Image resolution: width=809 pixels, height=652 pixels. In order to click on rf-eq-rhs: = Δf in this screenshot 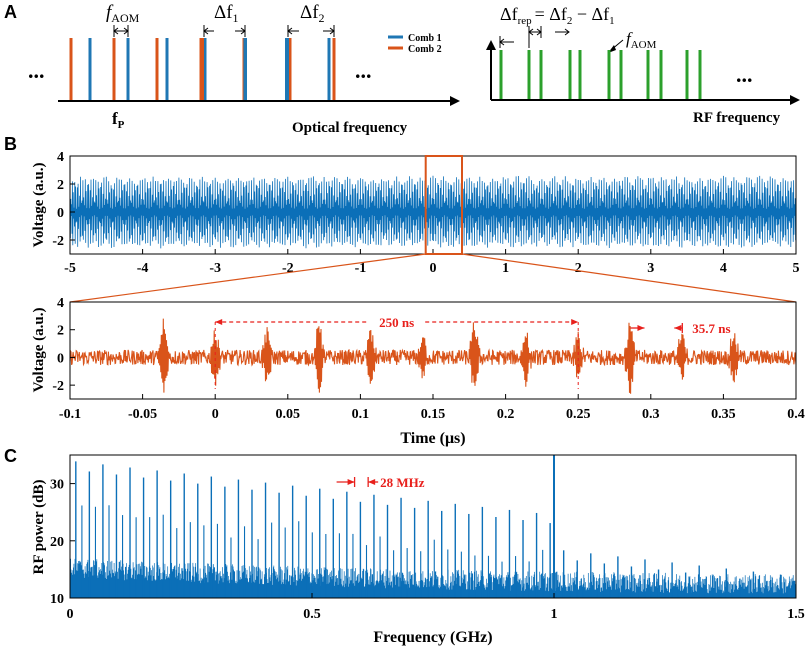, I will do `click(551, 14)`.